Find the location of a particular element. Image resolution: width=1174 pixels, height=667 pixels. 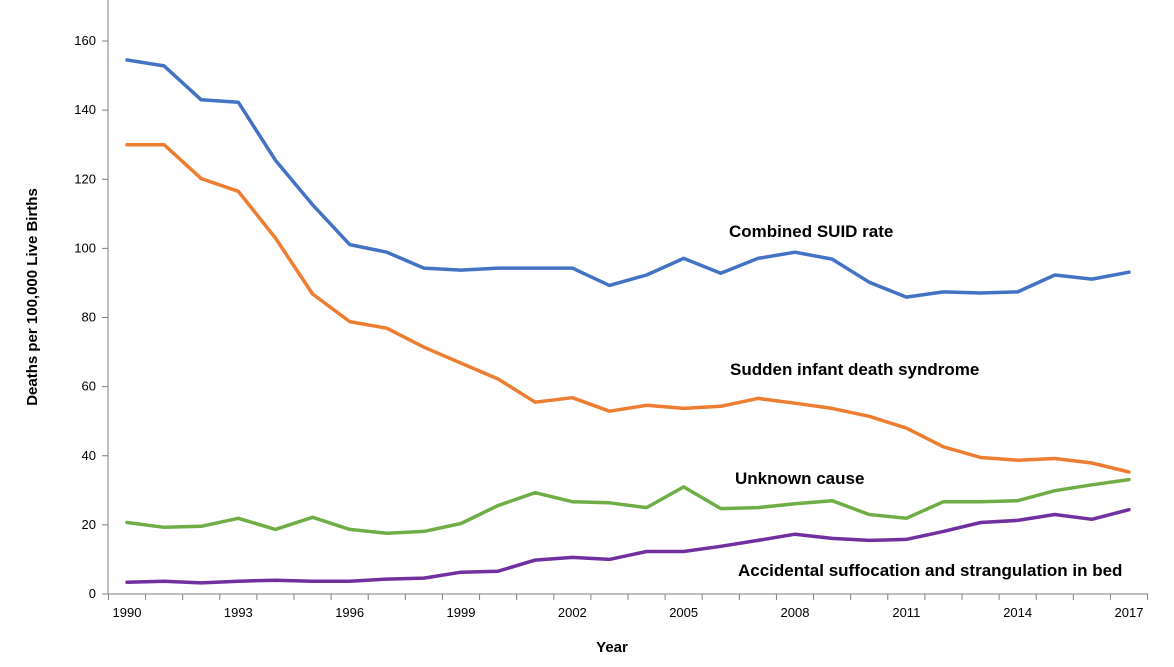

x-tick-label: 2002 is located at coordinates (572, 612).